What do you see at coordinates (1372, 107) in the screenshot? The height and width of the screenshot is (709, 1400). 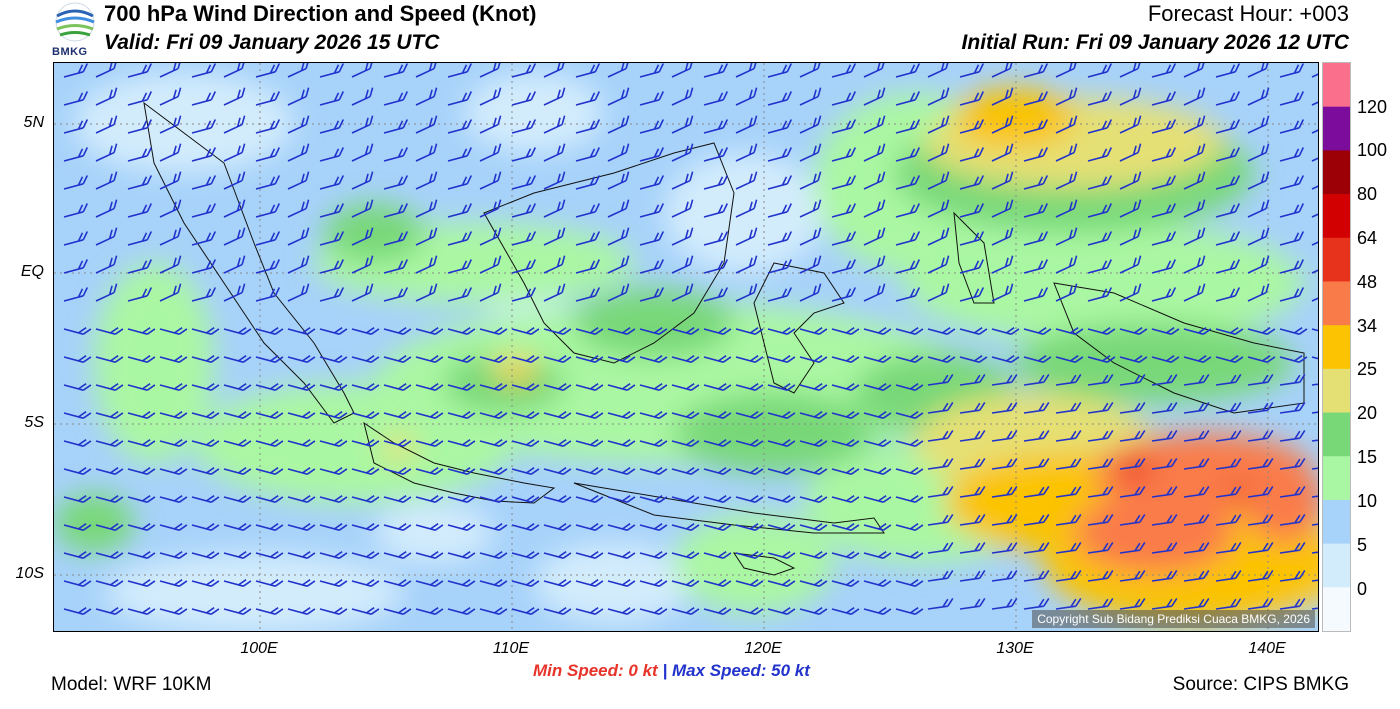 I see `colorbar-label: 120` at bounding box center [1372, 107].